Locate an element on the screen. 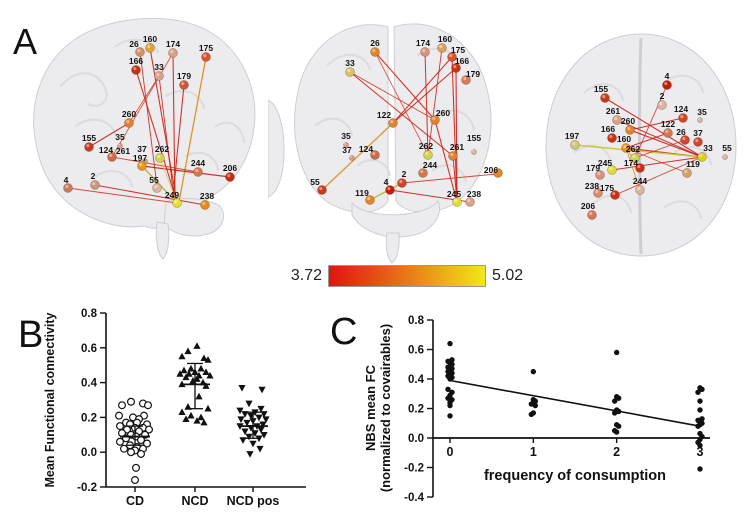 The width and height of the screenshot is (751, 530). brain-node-label: 33 is located at coordinates (708, 148).